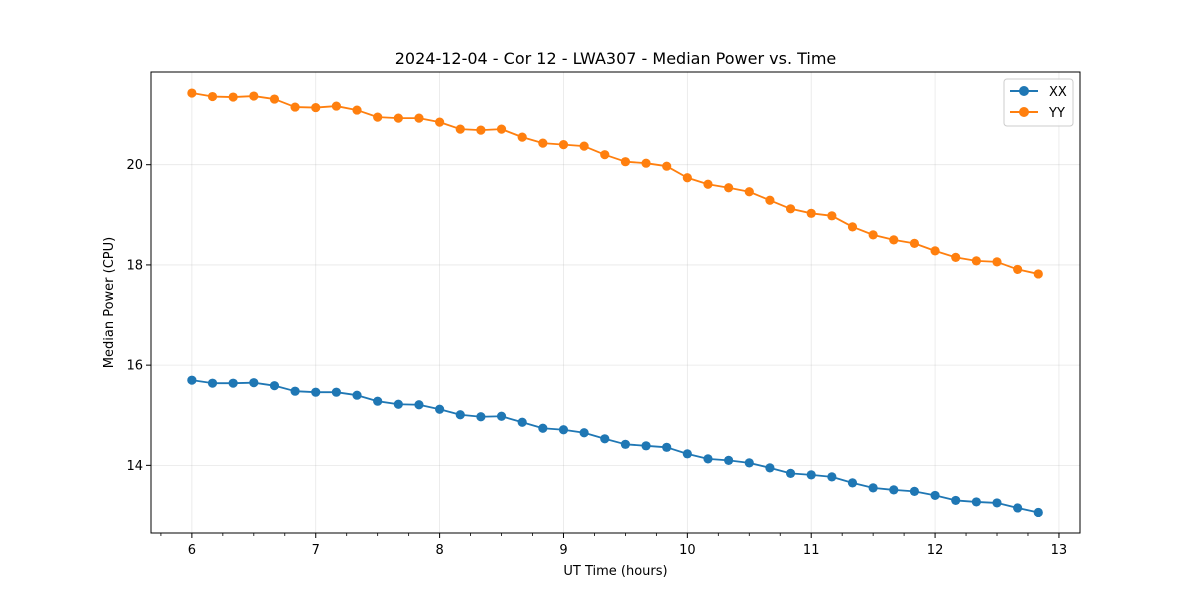 This screenshot has width=1200, height=600. What do you see at coordinates (316, 550) in the screenshot?
I see `x-tick-label: 7` at bounding box center [316, 550].